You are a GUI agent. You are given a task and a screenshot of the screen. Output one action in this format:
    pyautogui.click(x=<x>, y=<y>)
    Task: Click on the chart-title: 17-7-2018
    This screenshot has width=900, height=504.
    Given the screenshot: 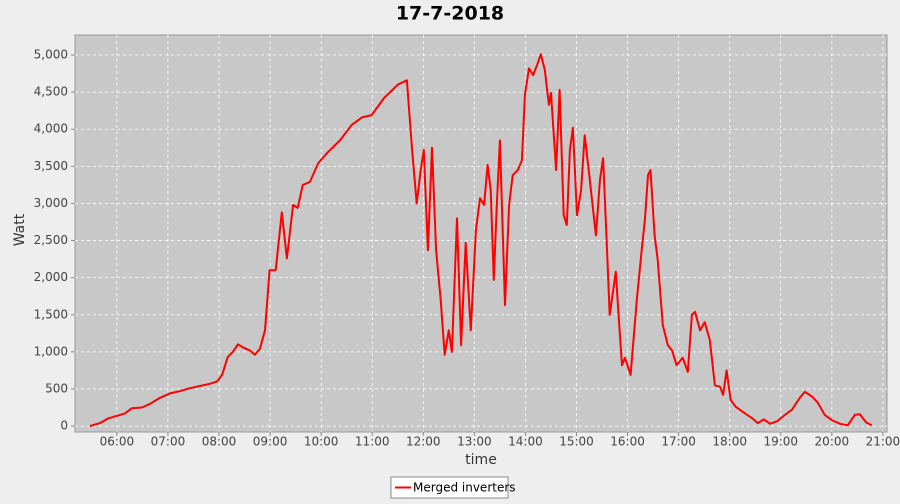 What is the action you would take?
    pyautogui.click(x=450, y=14)
    